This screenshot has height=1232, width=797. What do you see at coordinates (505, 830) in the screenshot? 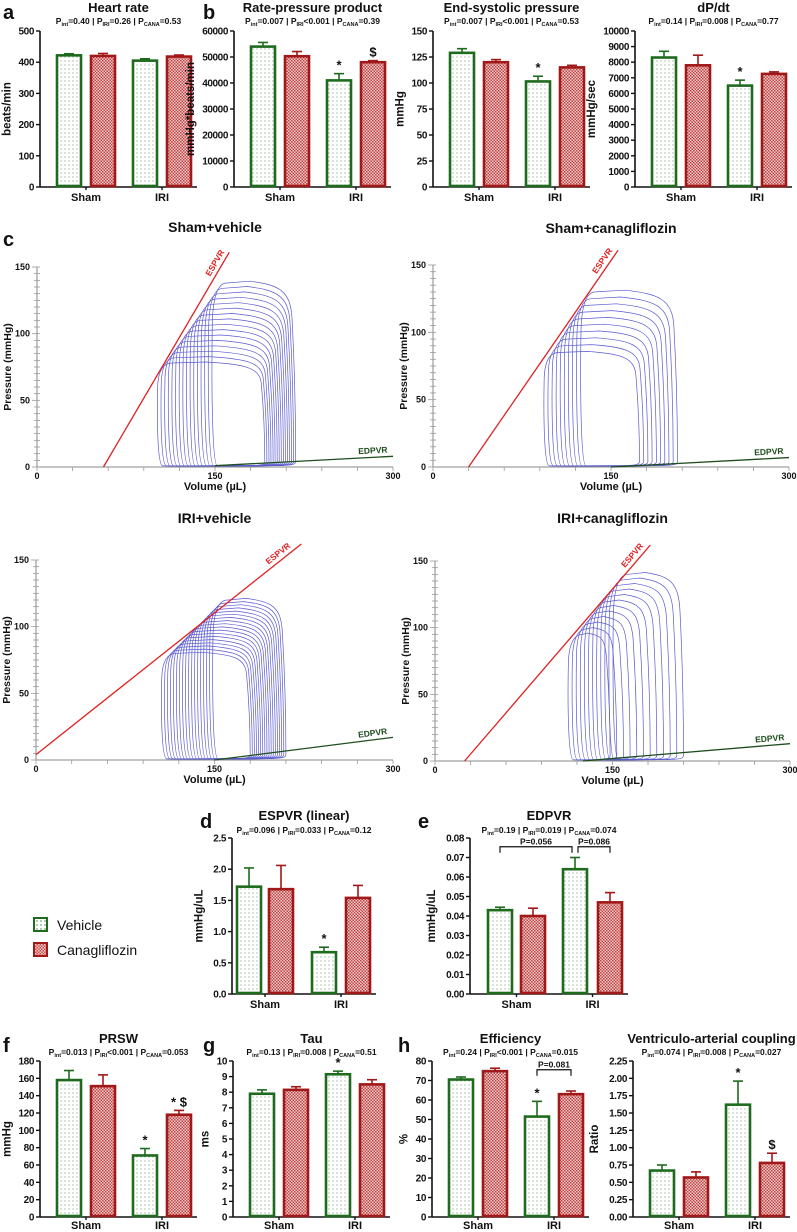
I see `p-value: =0.19` at bounding box center [505, 830].